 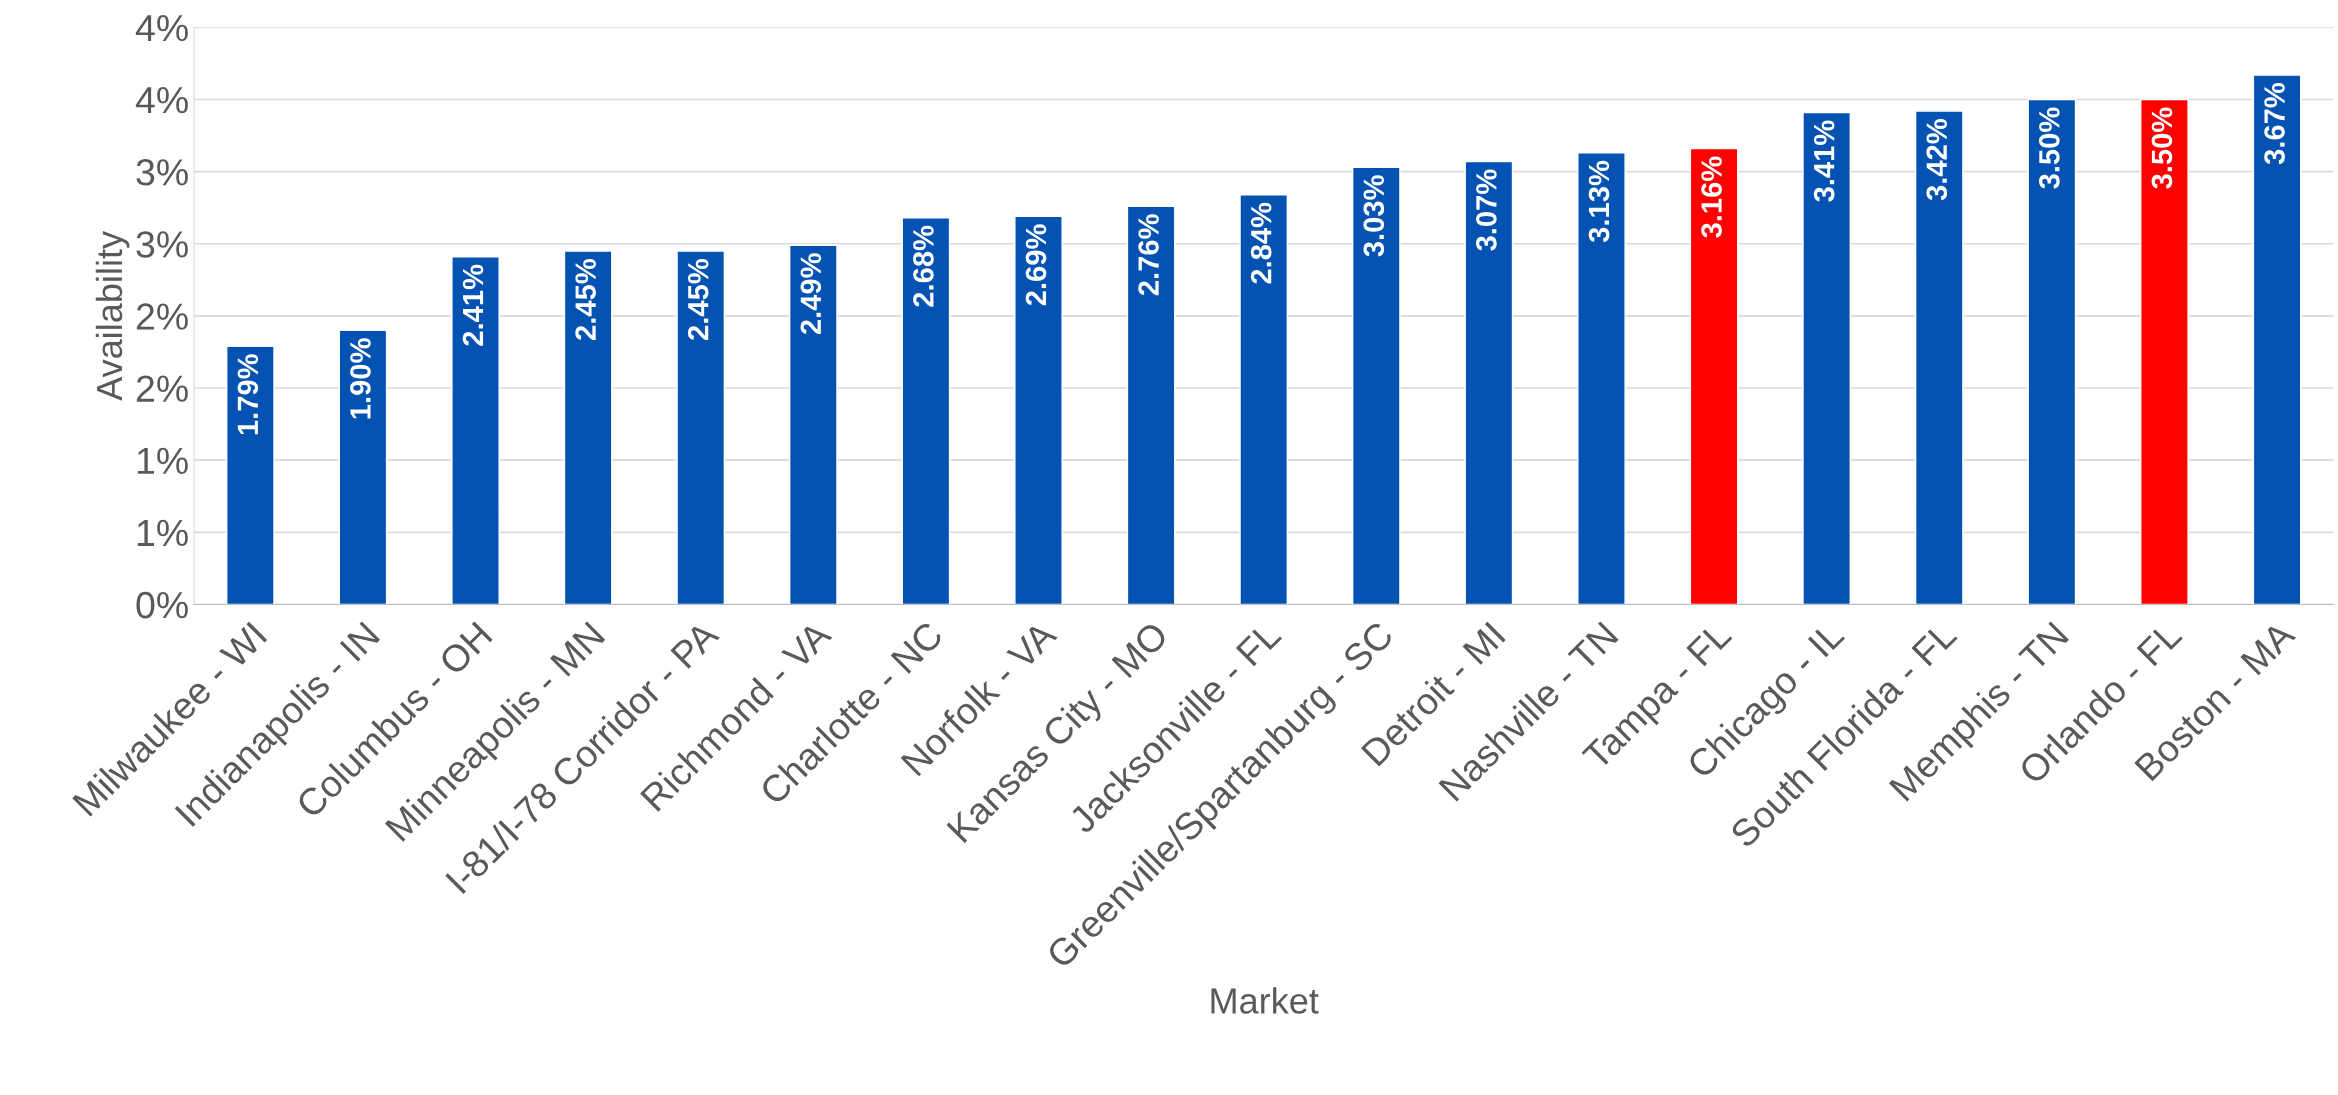 I want to click on data-label: 2.76%, so click(x=1148, y=255).